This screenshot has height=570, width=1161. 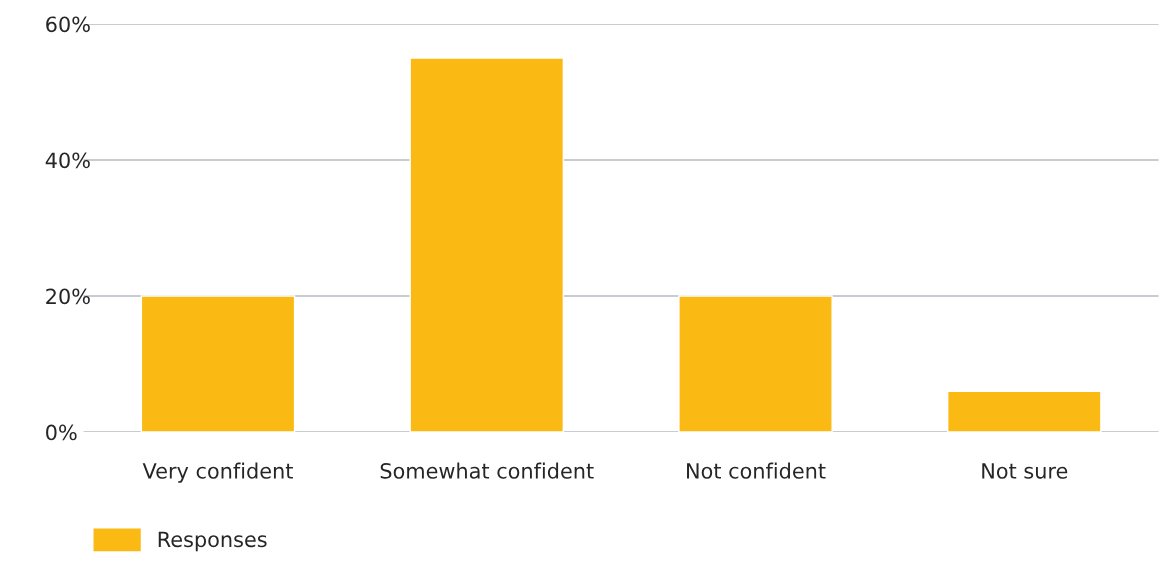 I want to click on x-tick-label: Not confident, so click(x=756, y=470).